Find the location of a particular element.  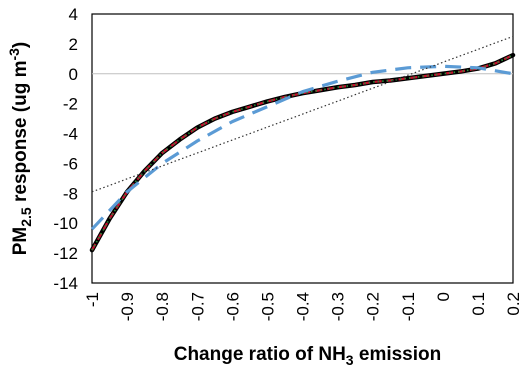

x-tick-label: -0.9 is located at coordinates (127, 306).